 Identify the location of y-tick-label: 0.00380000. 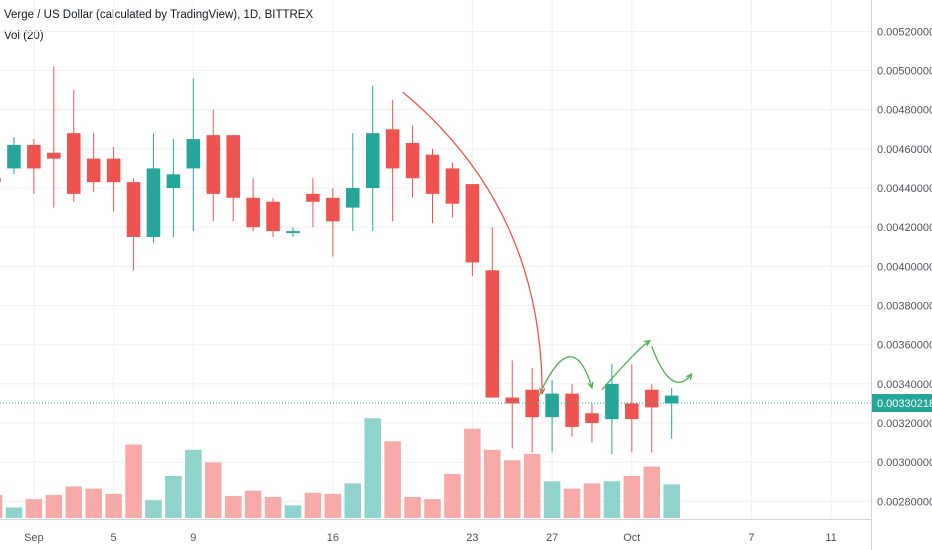
(904, 307).